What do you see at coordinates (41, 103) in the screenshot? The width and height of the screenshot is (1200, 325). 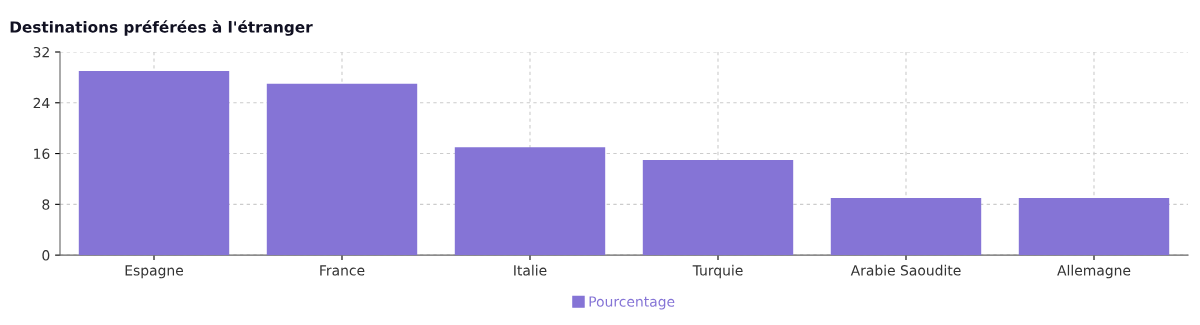 I see `y-tick-label: 24` at bounding box center [41, 103].